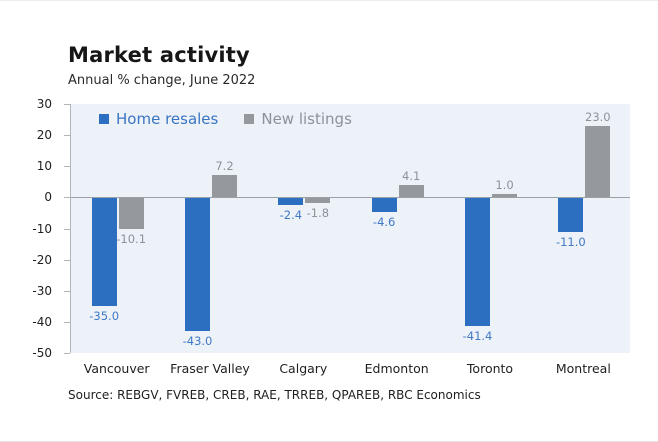 This screenshot has height=442, width=658. What do you see at coordinates (131, 238) in the screenshot?
I see `data-label-new-listings-vancouver: -10.1` at bounding box center [131, 238].